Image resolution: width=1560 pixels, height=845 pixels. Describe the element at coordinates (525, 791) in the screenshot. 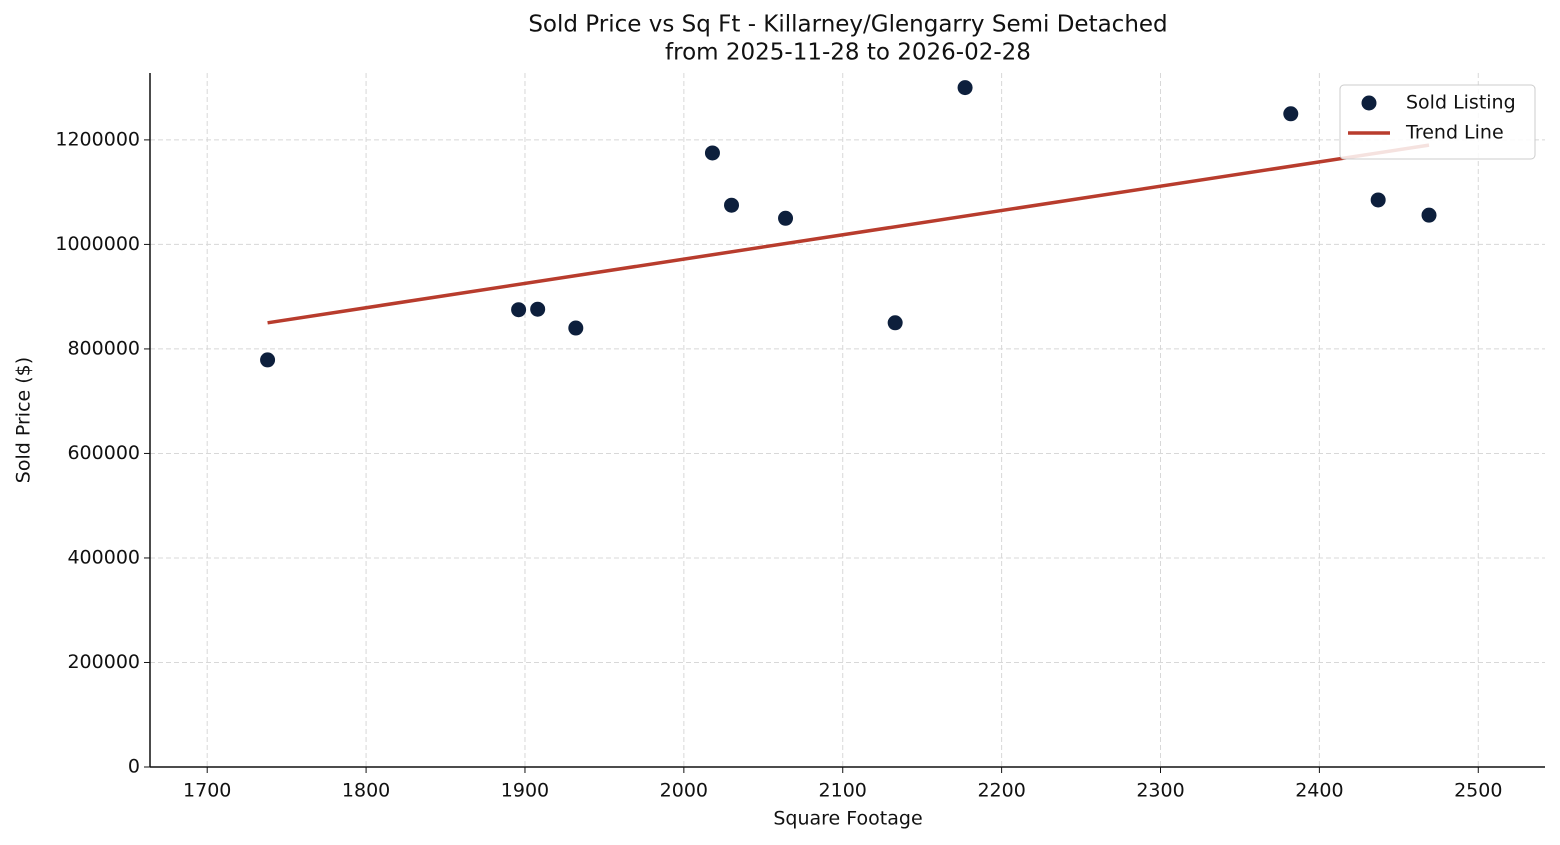

I see `x-tick-label: 1900` at that location.